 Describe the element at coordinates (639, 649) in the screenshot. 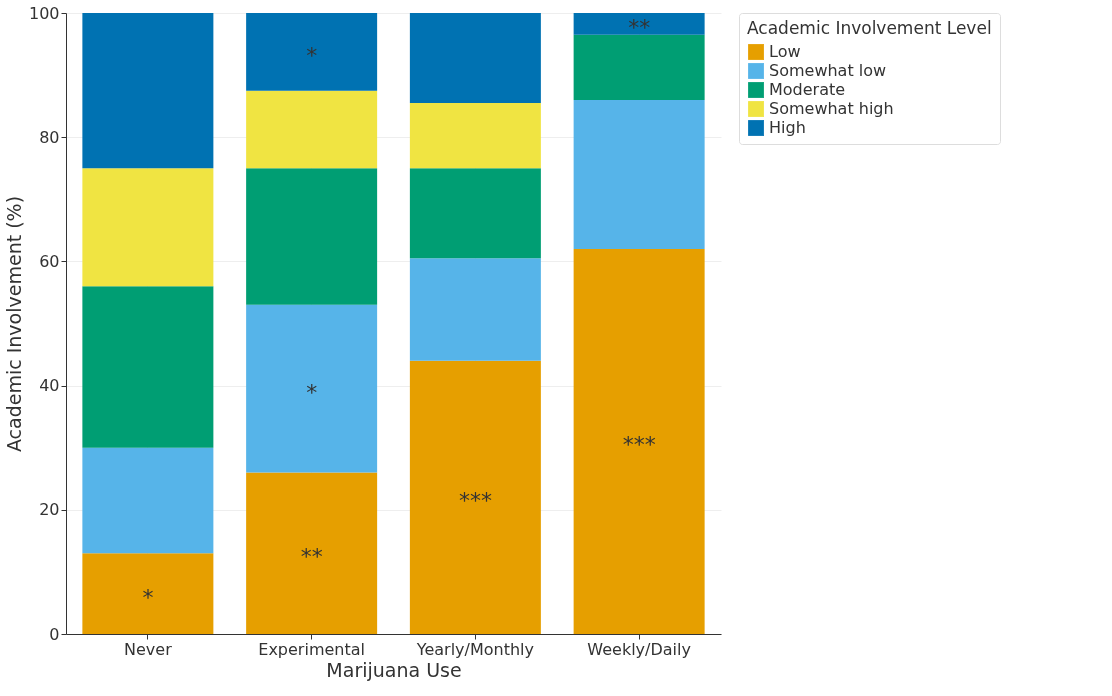

I see `x-tick-label: Weekly/Daily` at that location.